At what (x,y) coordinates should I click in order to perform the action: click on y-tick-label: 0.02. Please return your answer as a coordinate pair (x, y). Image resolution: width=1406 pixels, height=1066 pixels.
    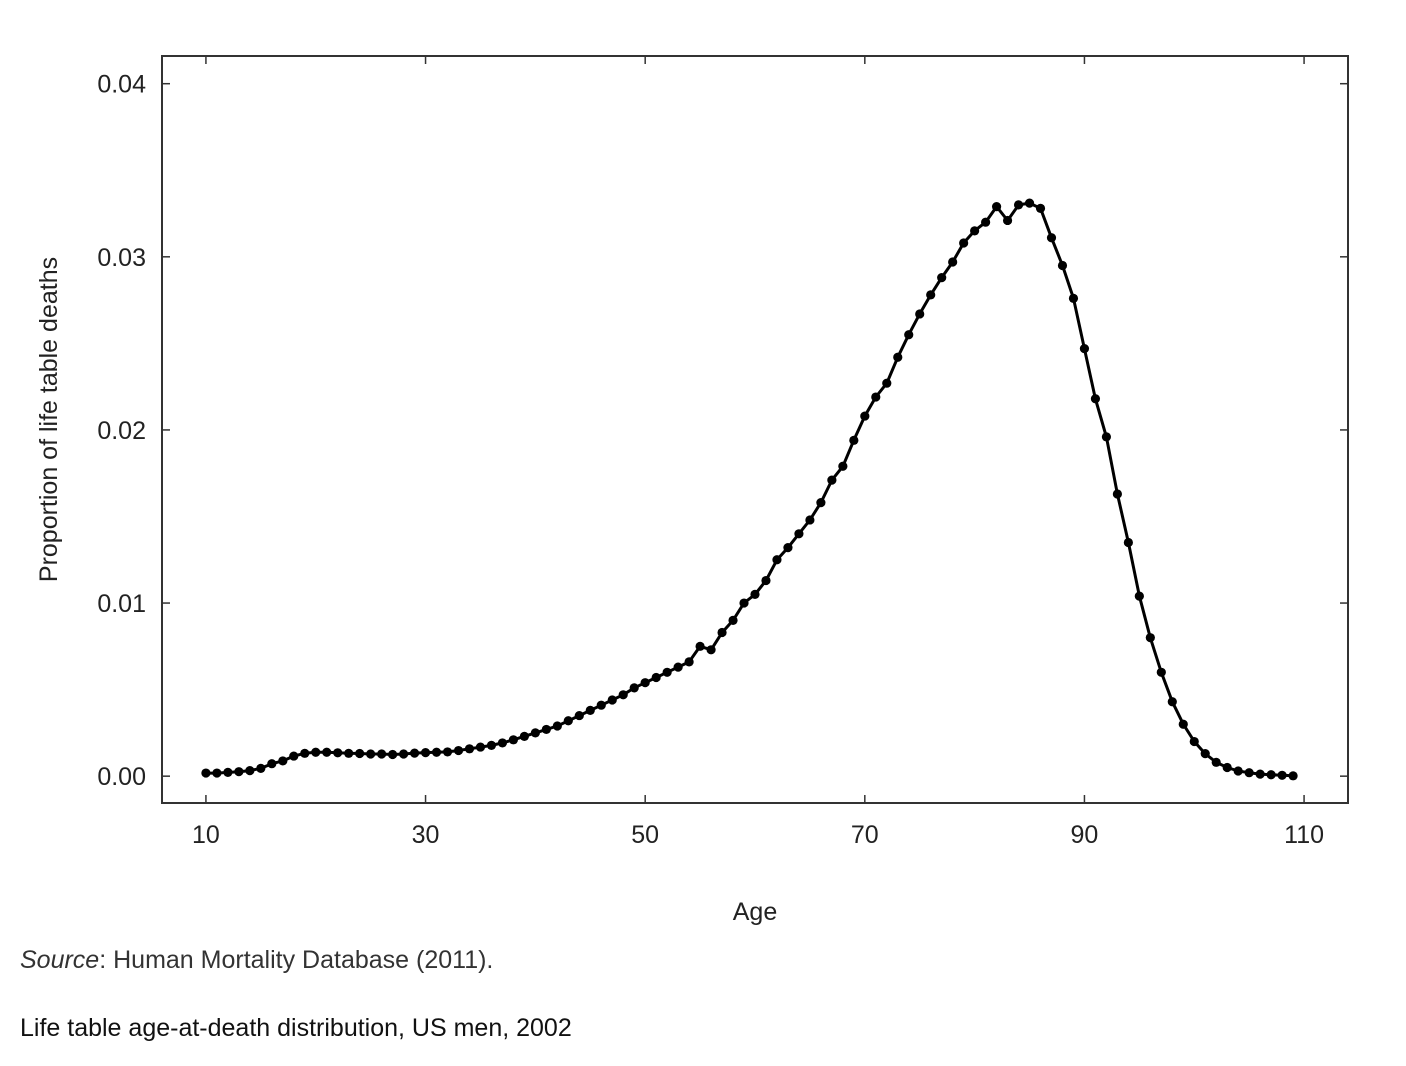
    Looking at the image, I should click on (121, 431).